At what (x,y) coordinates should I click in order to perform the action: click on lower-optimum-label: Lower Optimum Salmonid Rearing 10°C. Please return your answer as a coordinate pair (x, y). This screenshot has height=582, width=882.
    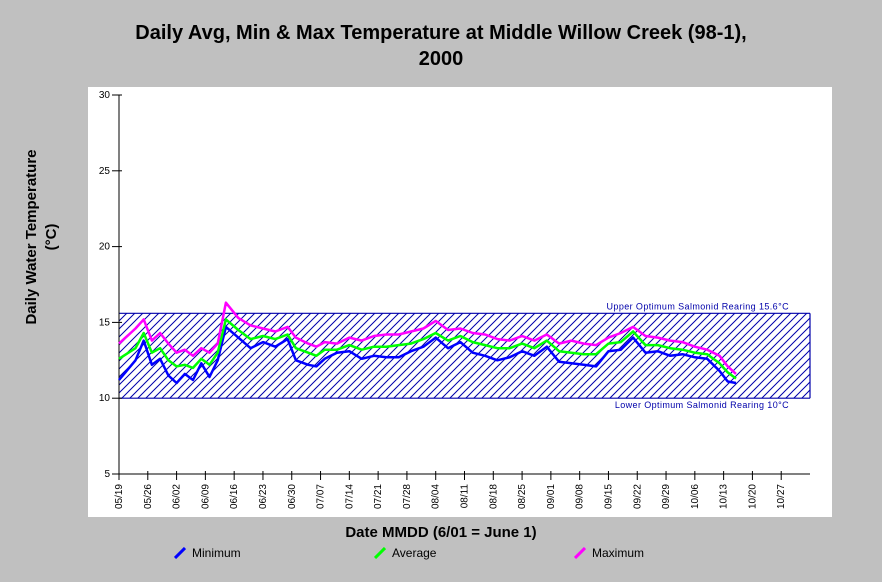
    Looking at the image, I should click on (702, 405).